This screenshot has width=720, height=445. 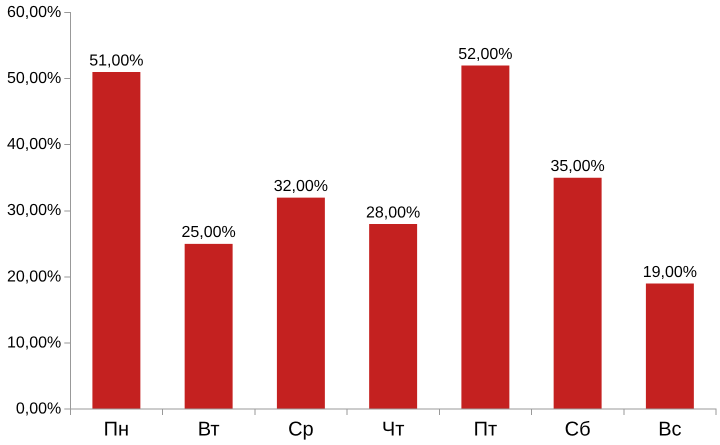 What do you see at coordinates (393, 213) in the screenshot?
I see `data-label: 28,00%` at bounding box center [393, 213].